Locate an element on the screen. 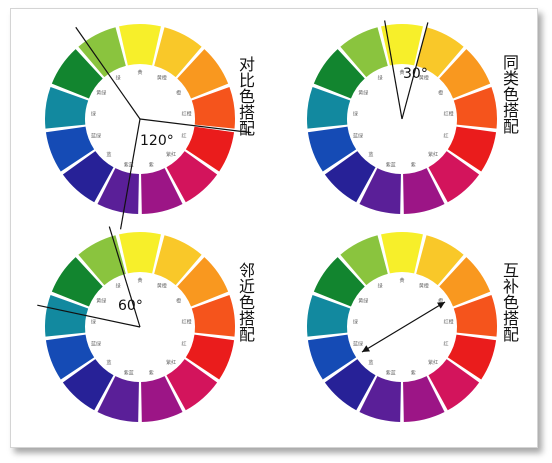 This screenshot has height=463, width=552. label-contrast-colors: 对比色搭配 is located at coordinates (245, 96).